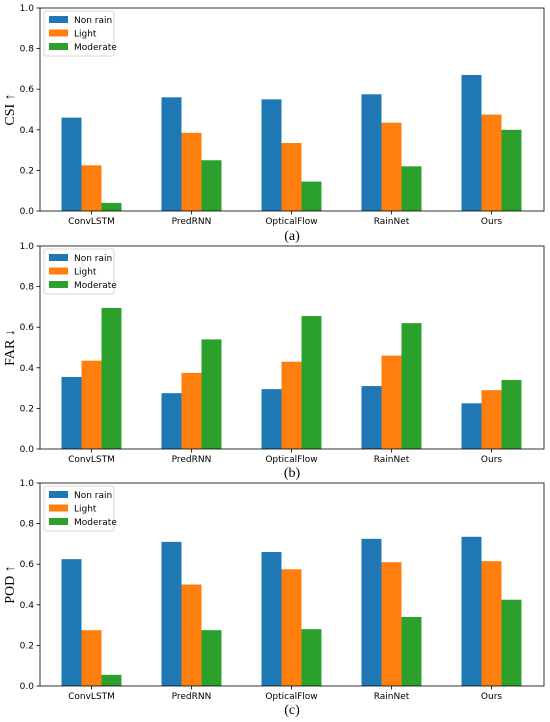  What do you see at coordinates (10, 109) in the screenshot?
I see `y-axis-label: CSI ↑` at bounding box center [10, 109].